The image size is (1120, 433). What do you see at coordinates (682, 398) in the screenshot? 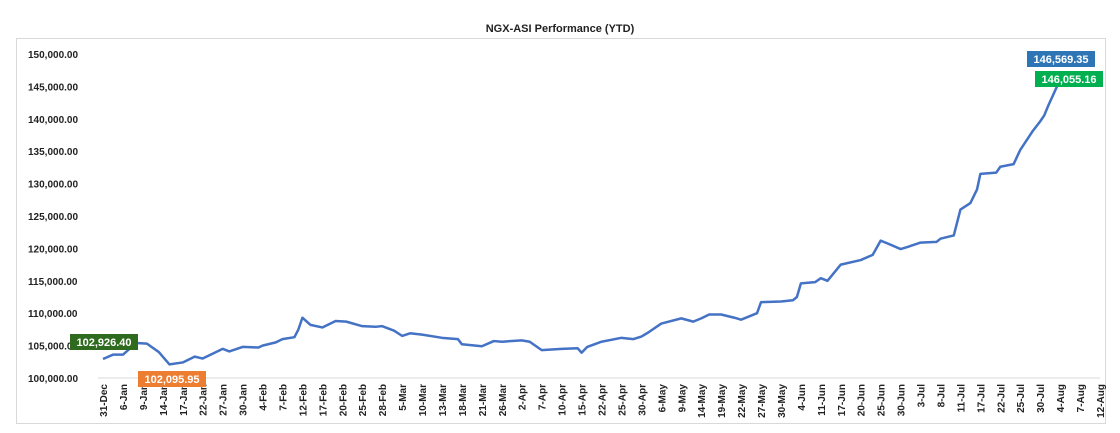
I see `x-tick-label: 9-May` at bounding box center [682, 398].